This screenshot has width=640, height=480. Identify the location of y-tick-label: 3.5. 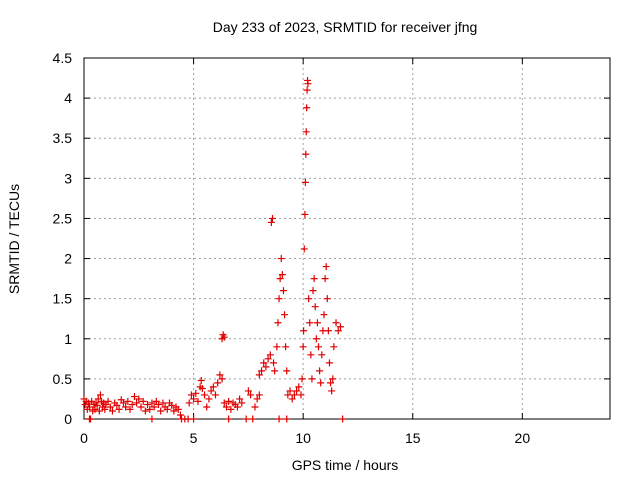
(63, 138).